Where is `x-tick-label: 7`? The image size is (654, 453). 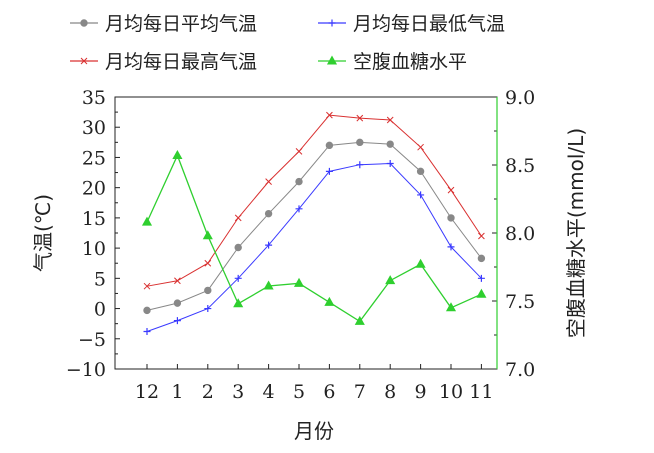
x-tick-label: 7 is located at coordinates (360, 392).